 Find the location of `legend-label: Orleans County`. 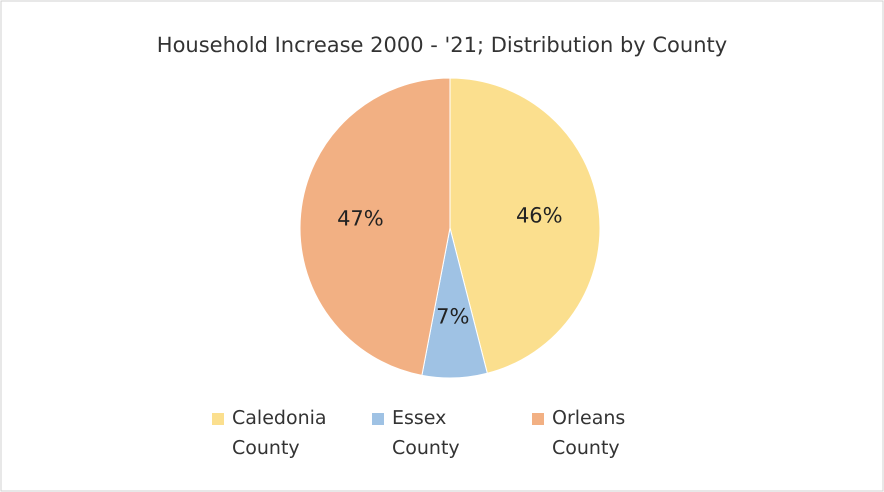

legend-label: Orleans County is located at coordinates (589, 433).